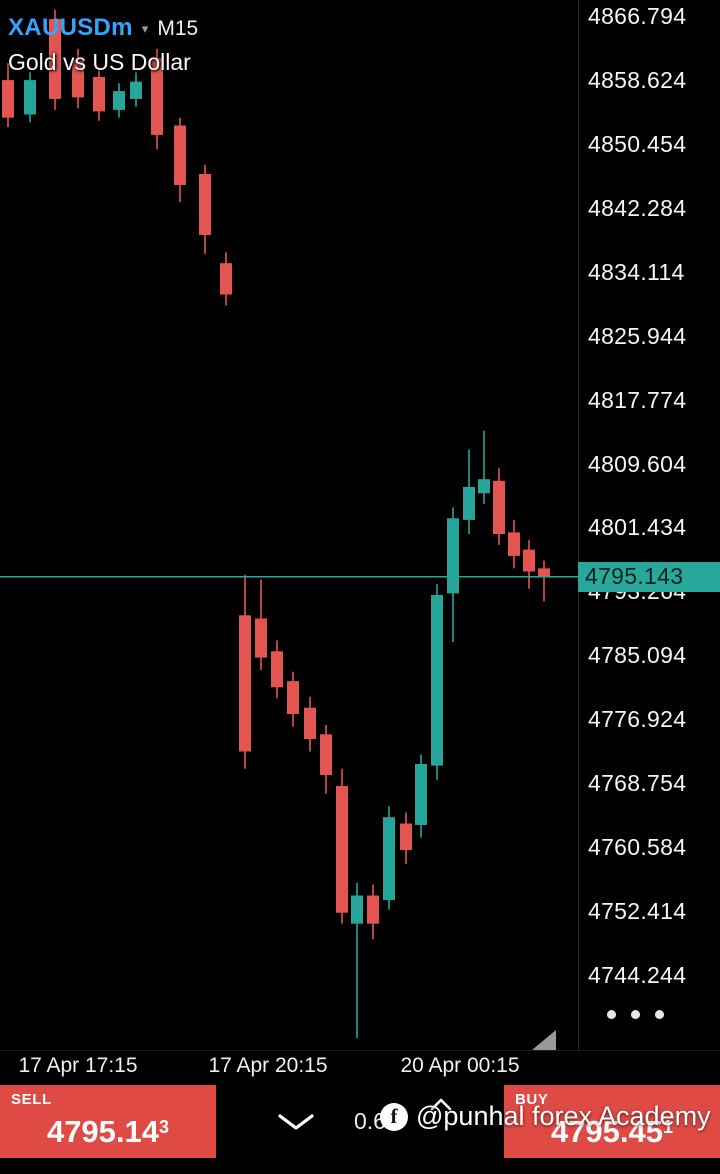 The width and height of the screenshot is (720, 1174). What do you see at coordinates (460, 1065) in the screenshot?
I see `time-axis-label: 20 Apr 00:15` at bounding box center [460, 1065].